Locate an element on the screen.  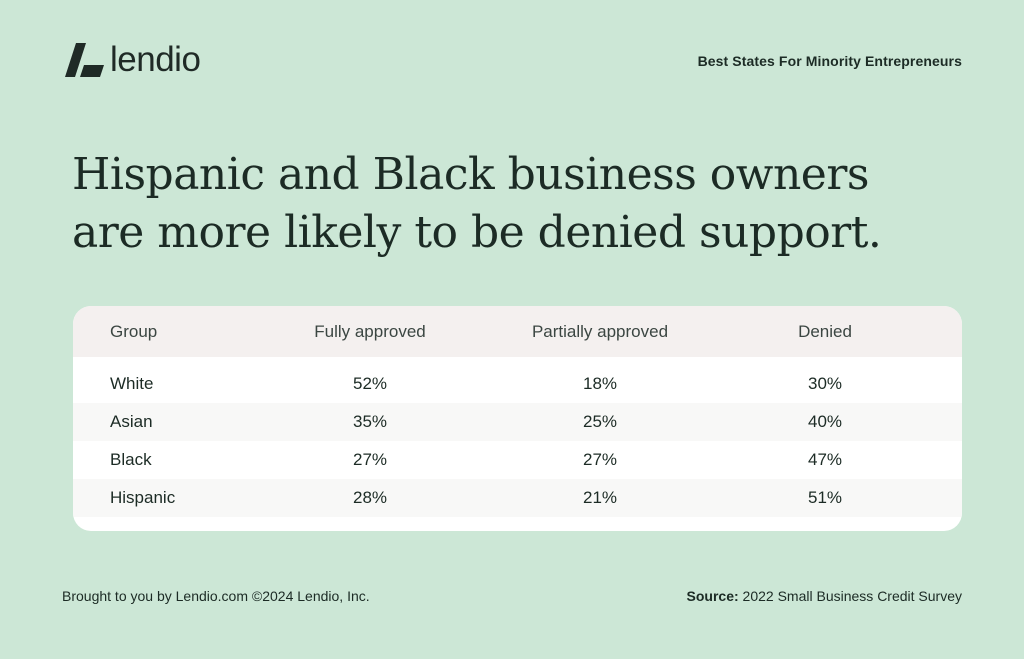
column-header-group: Group is located at coordinates (134, 331).